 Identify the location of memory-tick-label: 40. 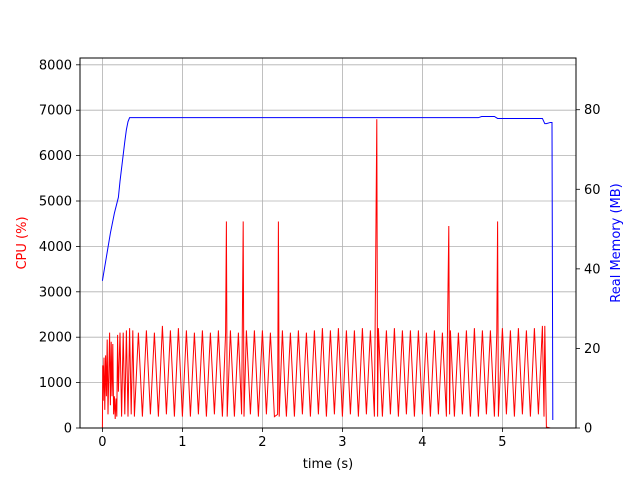
(592, 269).